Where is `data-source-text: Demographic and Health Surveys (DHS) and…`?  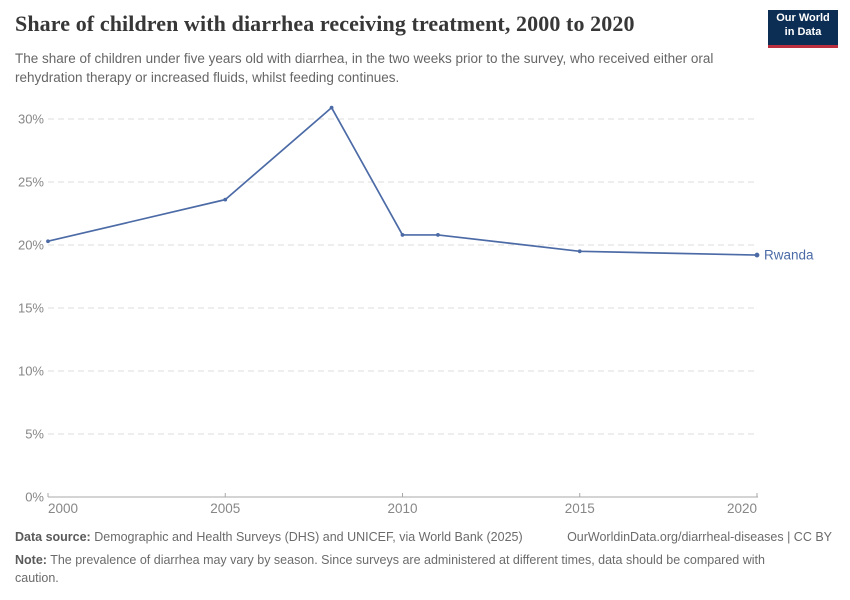
data-source-text: Demographic and Health Surveys (DHS) and… is located at coordinates (308, 537).